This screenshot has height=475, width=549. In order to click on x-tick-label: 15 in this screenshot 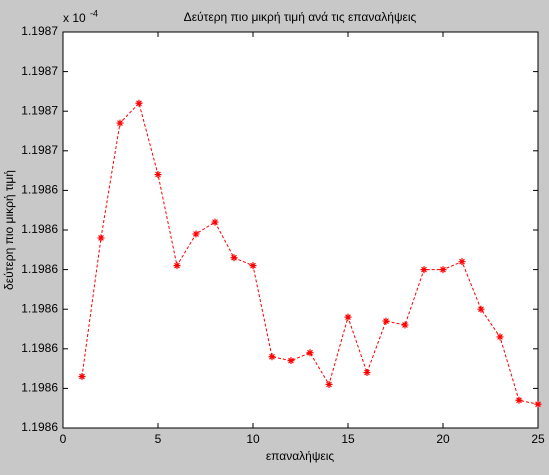, I will do `click(348, 439)`.